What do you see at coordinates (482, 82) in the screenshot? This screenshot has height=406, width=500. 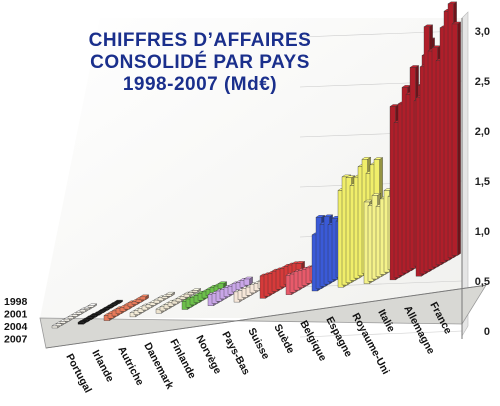 I see `y-tick-label: 2,5` at bounding box center [482, 82].